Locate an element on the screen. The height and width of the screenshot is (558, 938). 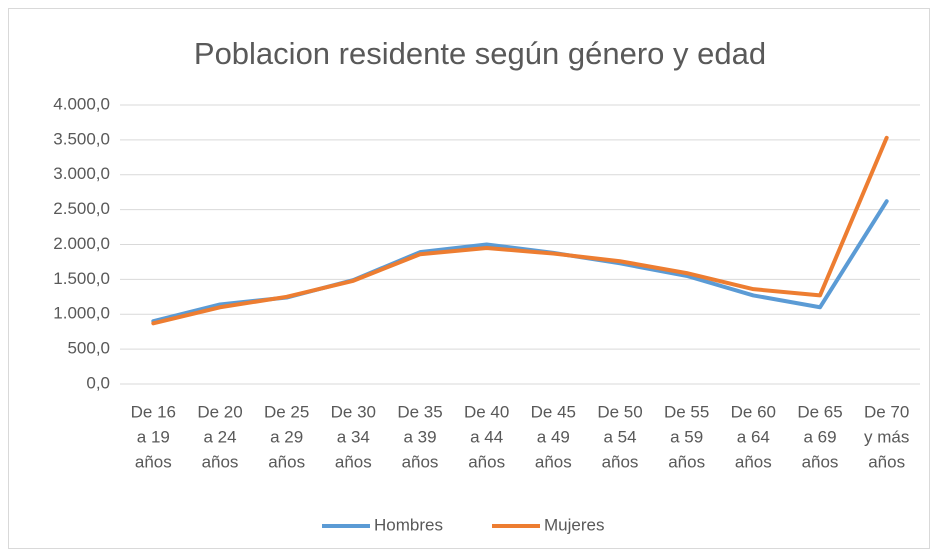
x-tick-label: De 35 is located at coordinates (419, 411).